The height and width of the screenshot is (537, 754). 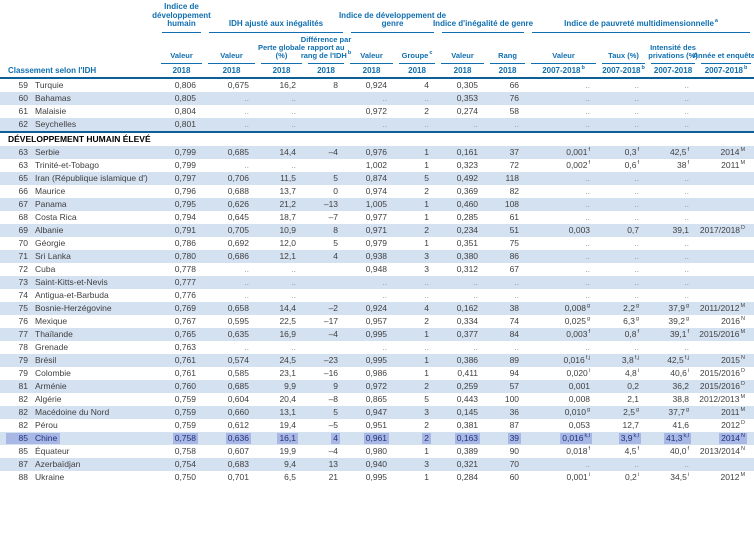 I want to click on value-cell-idg-groupe: 2, so click(x=417, y=438).